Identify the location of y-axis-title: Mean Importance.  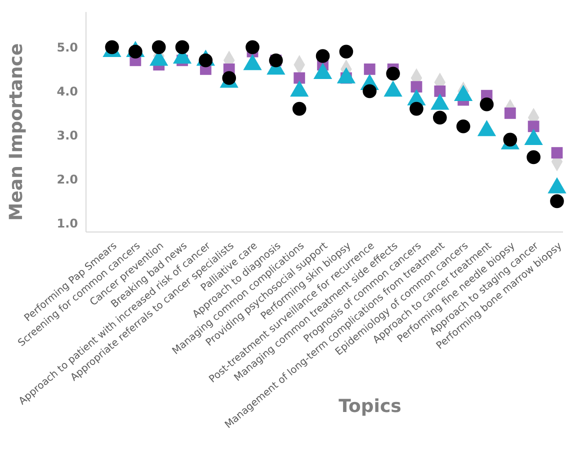
(16, 132).